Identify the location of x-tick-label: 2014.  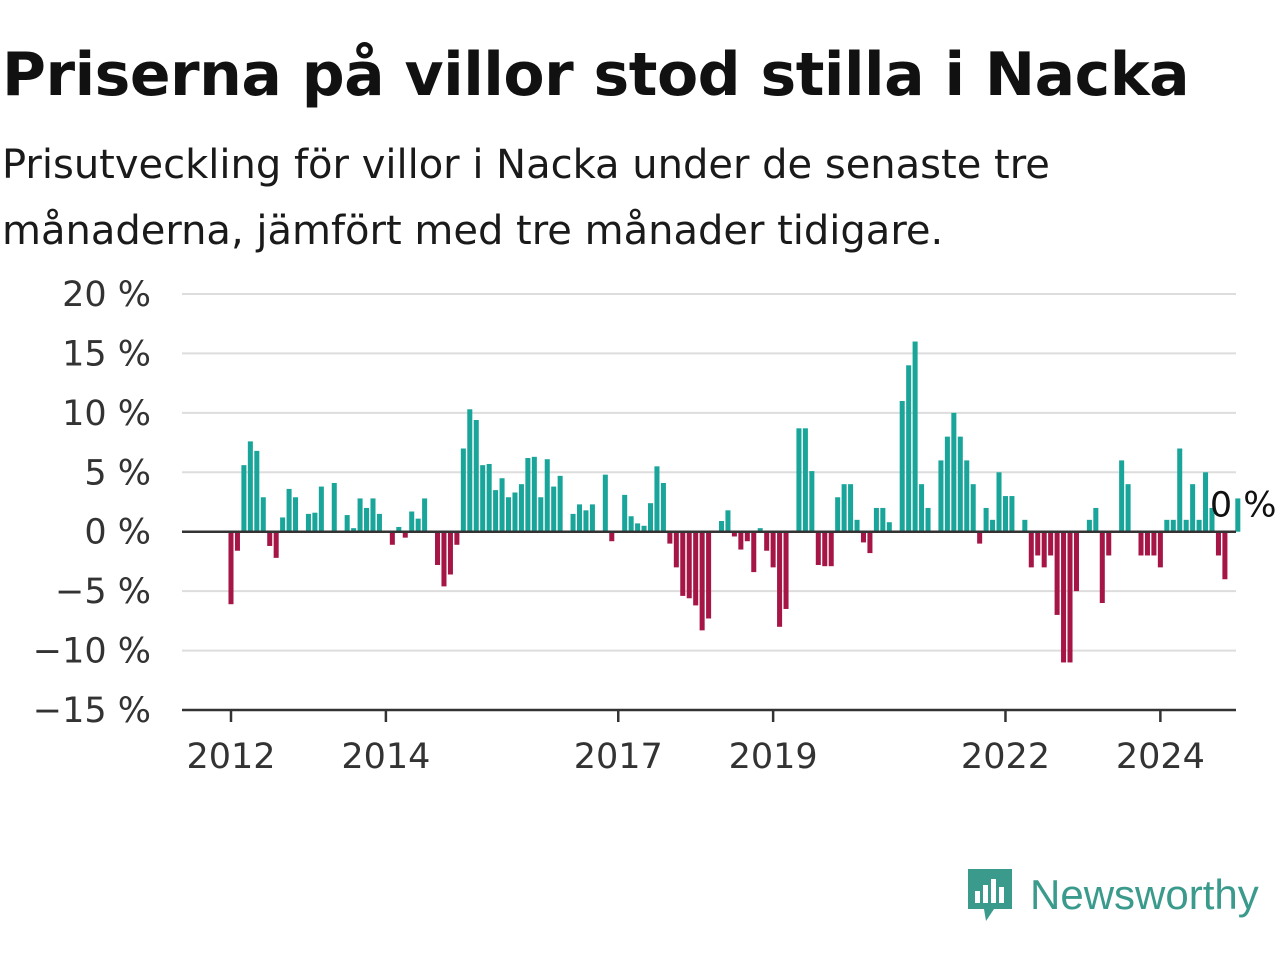
(385, 757).